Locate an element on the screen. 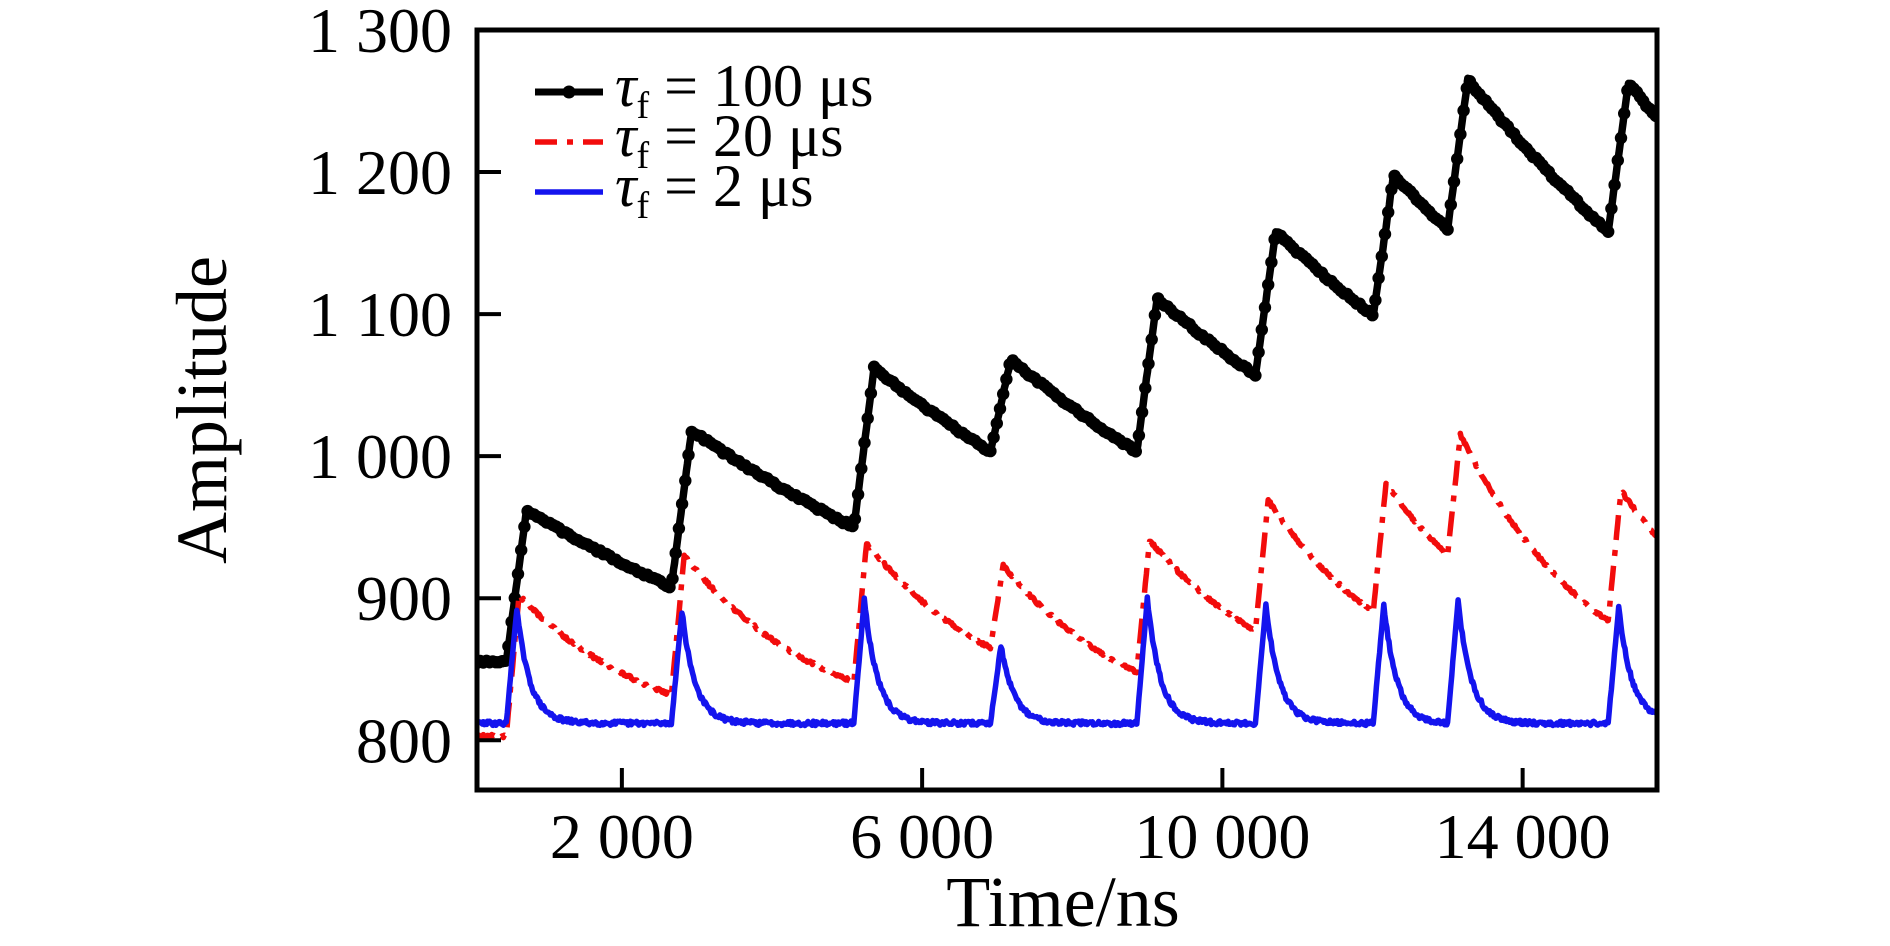 The width and height of the screenshot is (1890, 946). legend-label: τf = 2 μs is located at coordinates (714, 190).